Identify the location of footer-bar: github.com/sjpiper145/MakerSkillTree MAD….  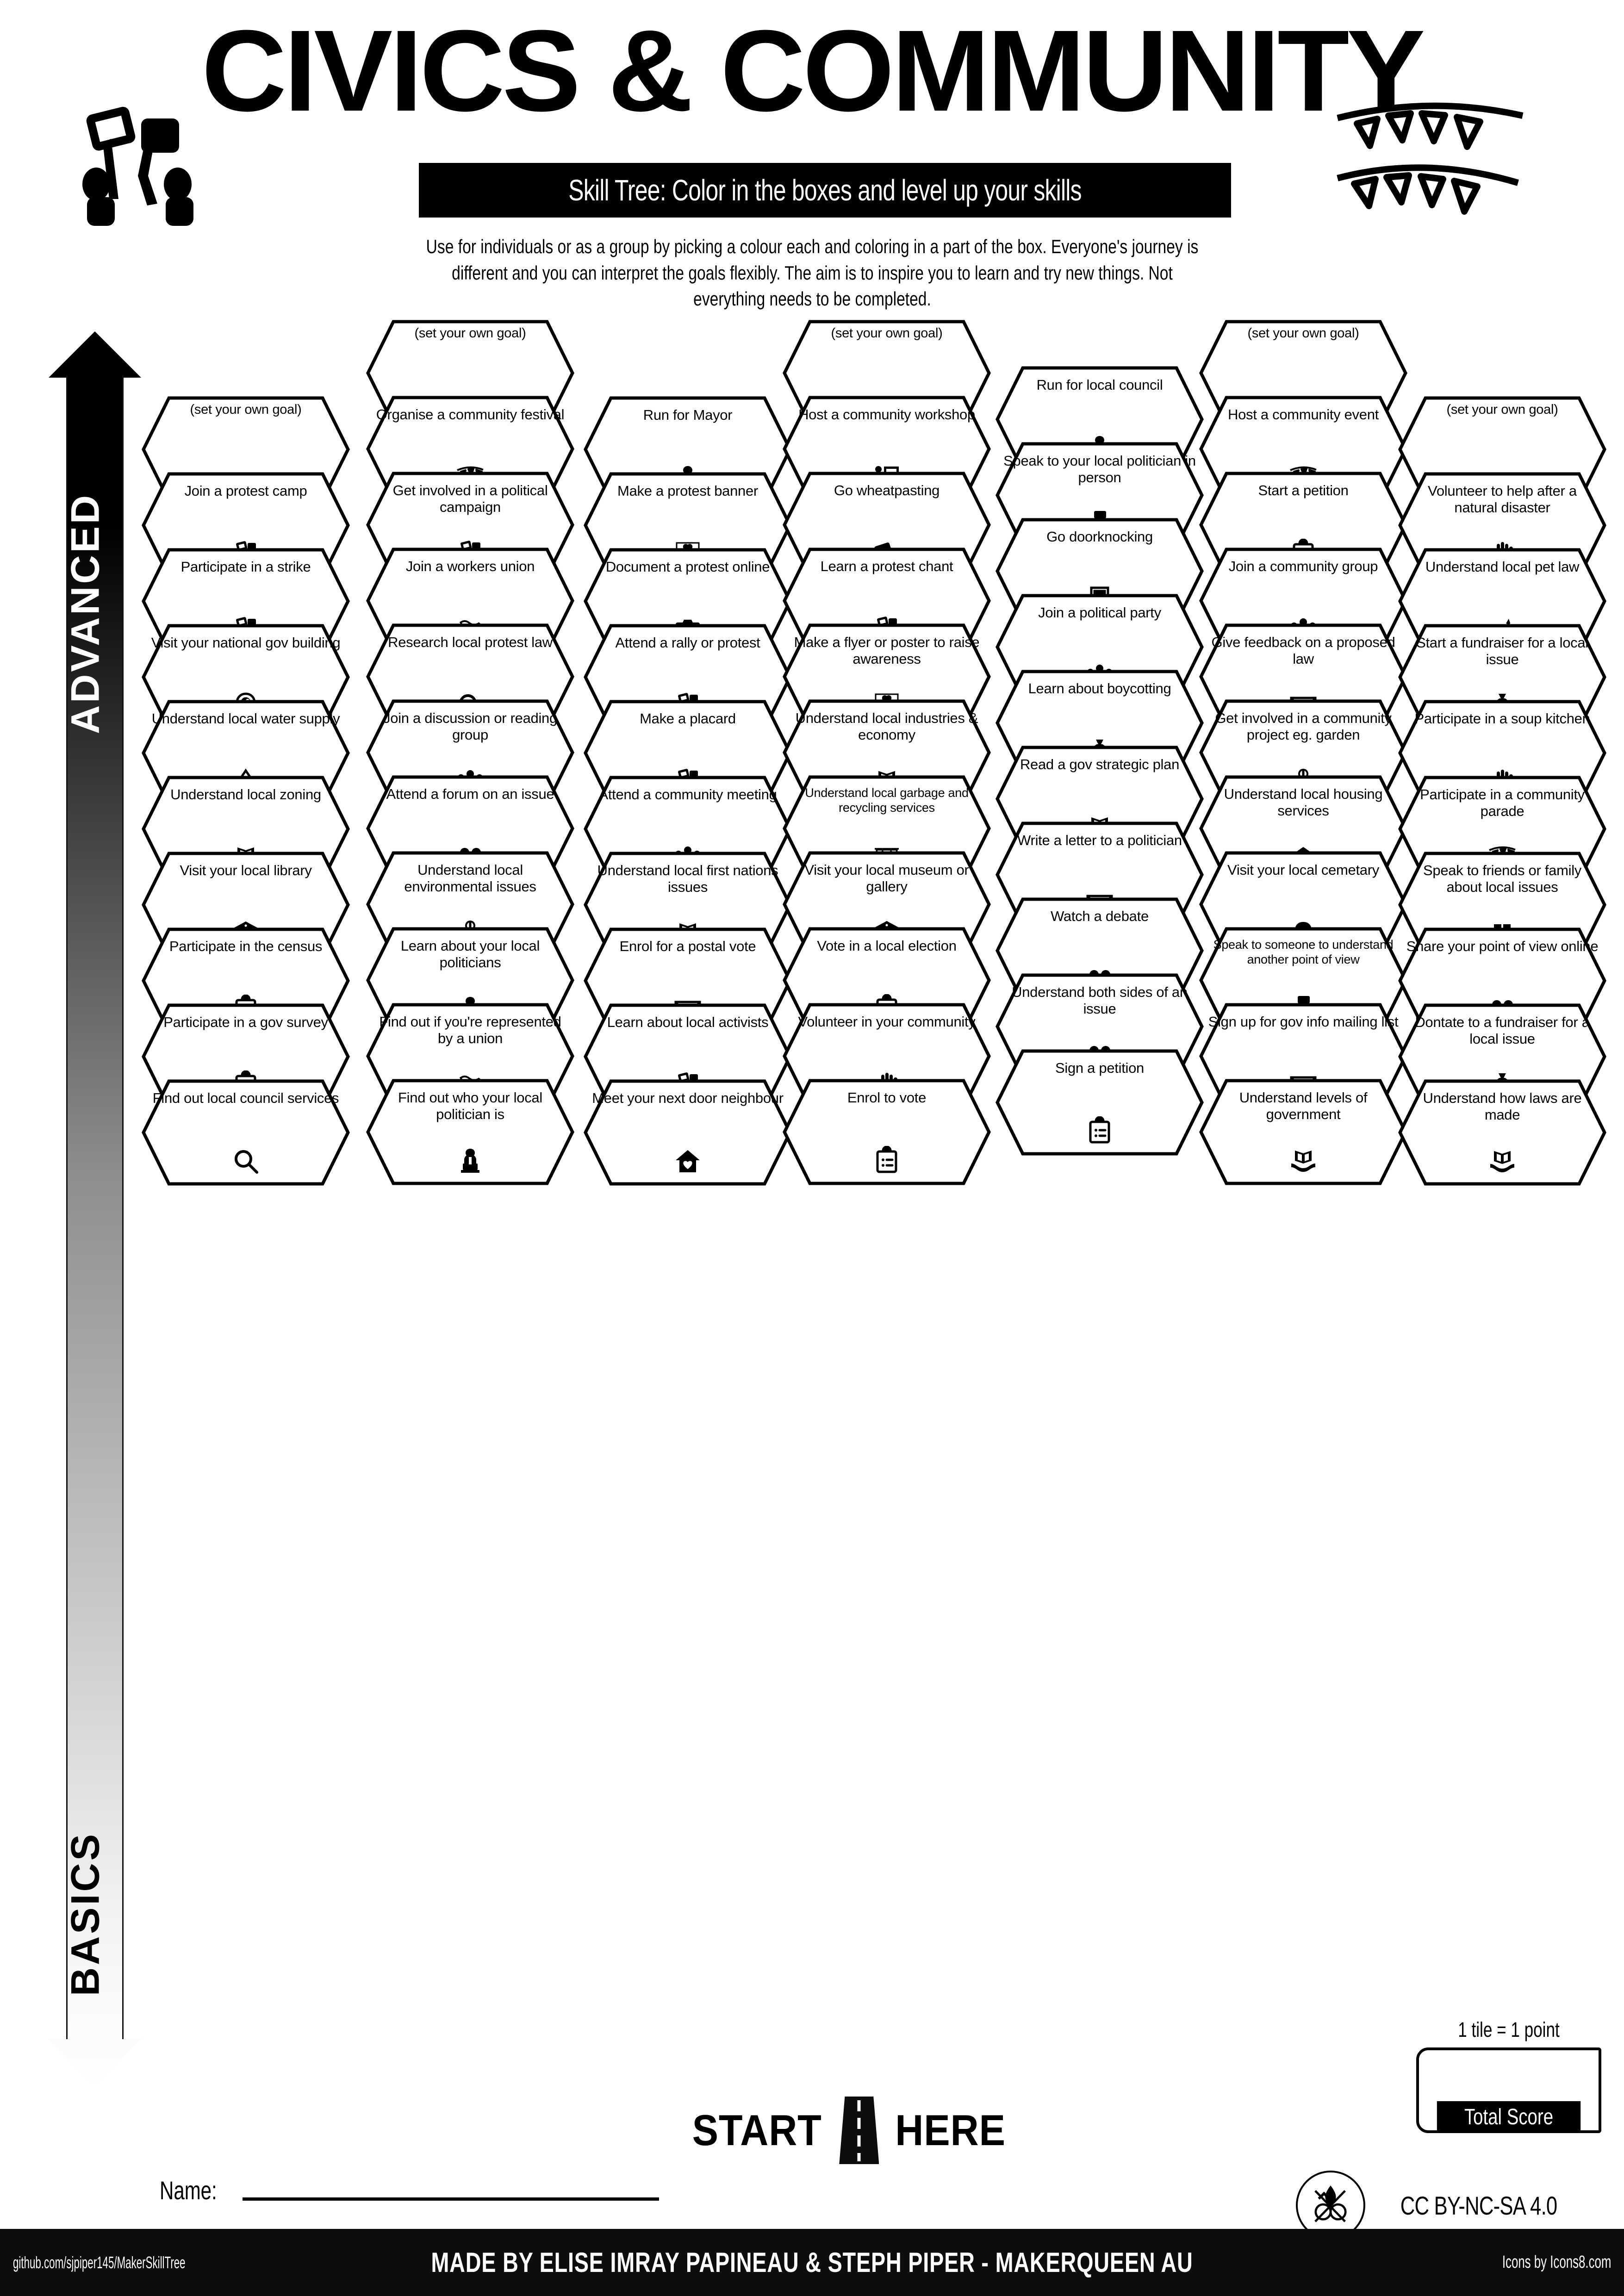
(812, 2262).